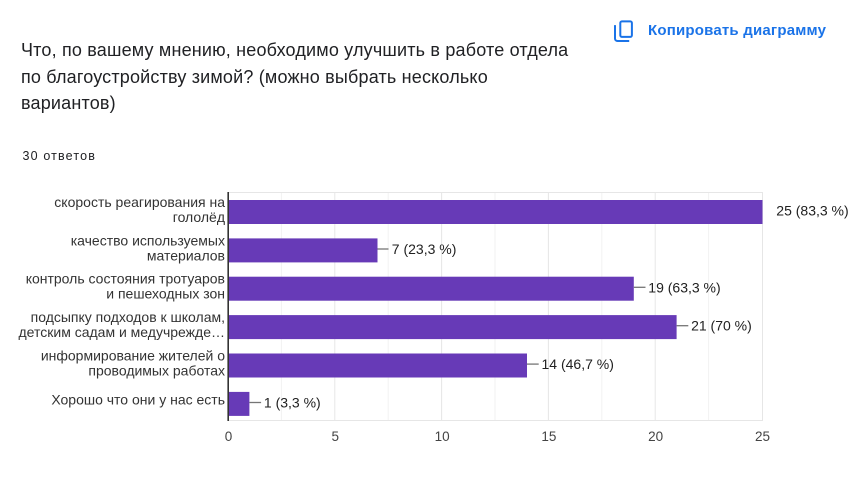 The height and width of the screenshot is (486, 857). Describe the element at coordinates (156, 371) in the screenshot. I see `svg-text: проводимых работах` at that location.